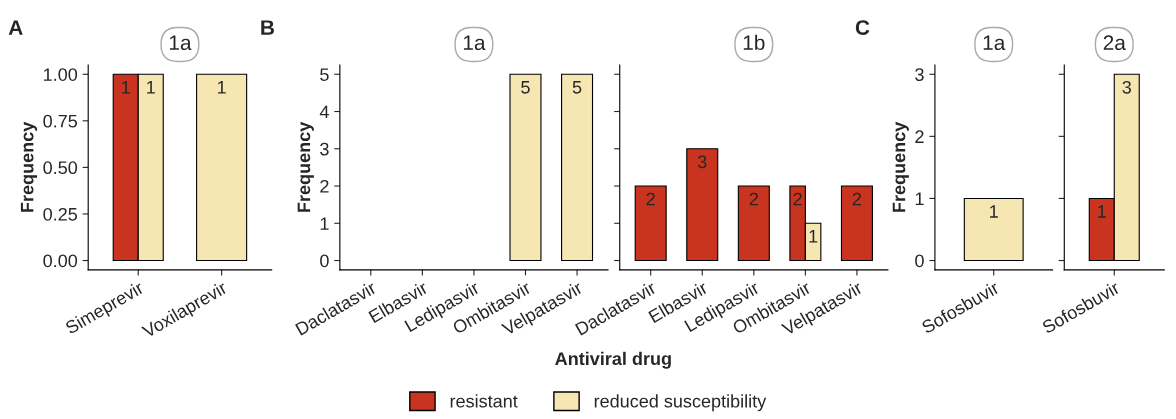 Image resolution: width=1176 pixels, height=419 pixels. What do you see at coordinates (15, 27) in the screenshot?
I see `text: A` at bounding box center [15, 27].